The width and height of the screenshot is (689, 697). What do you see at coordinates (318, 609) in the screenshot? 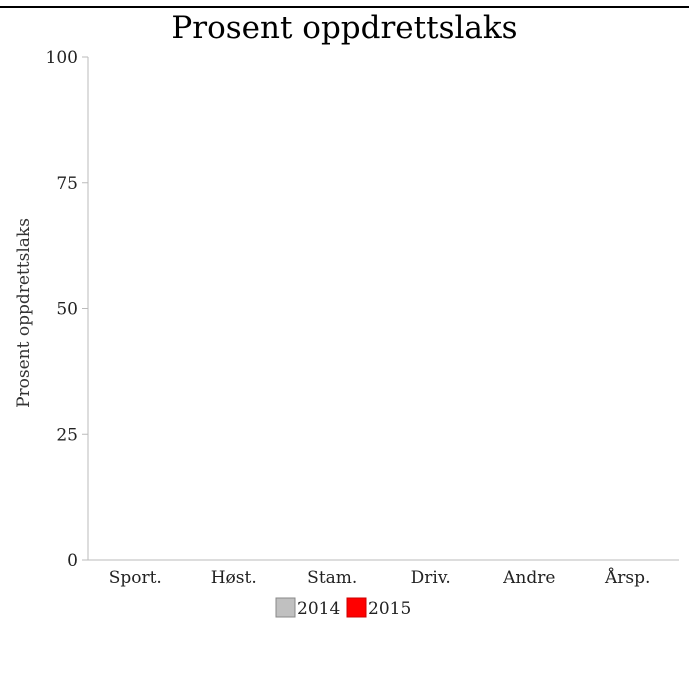
I see `legend-label: 2014` at bounding box center [318, 609].